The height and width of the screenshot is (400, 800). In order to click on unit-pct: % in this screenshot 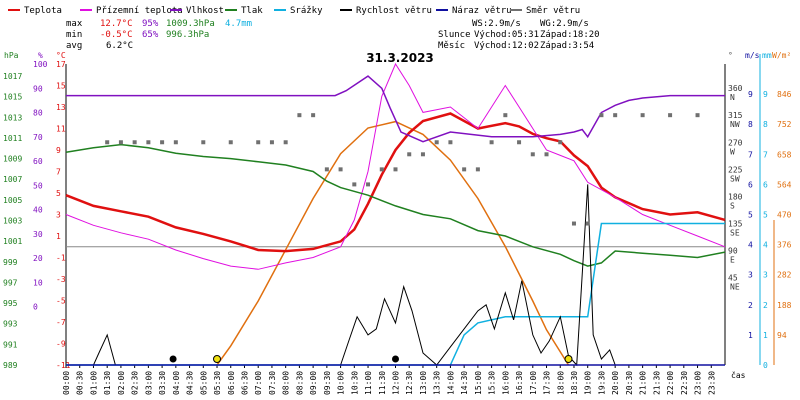, I will do `click(40, 55)`.